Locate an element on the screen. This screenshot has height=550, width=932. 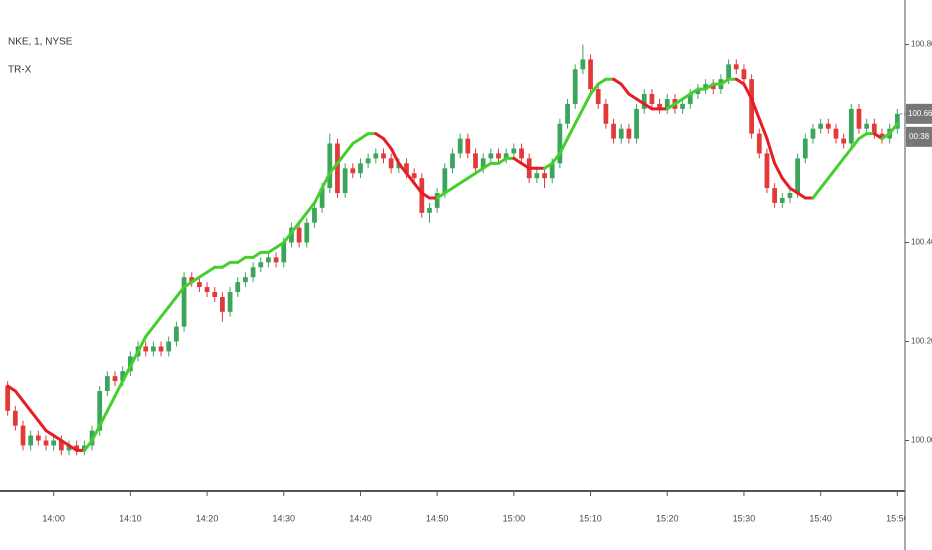
y-axis-panel is located at coordinates (918, 275).